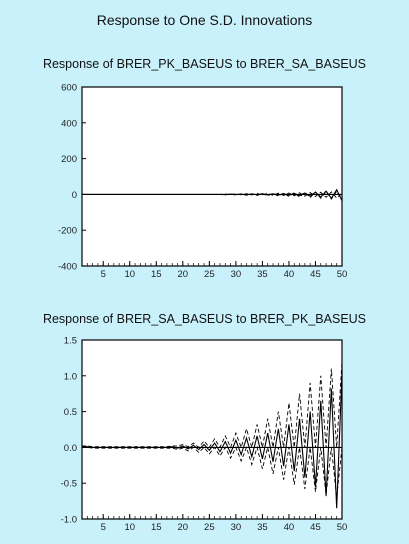 Image resolution: width=409 pixels, height=544 pixels. What do you see at coordinates (69, 484) in the screenshot?
I see `y-tick-label: -0.5` at bounding box center [69, 484].